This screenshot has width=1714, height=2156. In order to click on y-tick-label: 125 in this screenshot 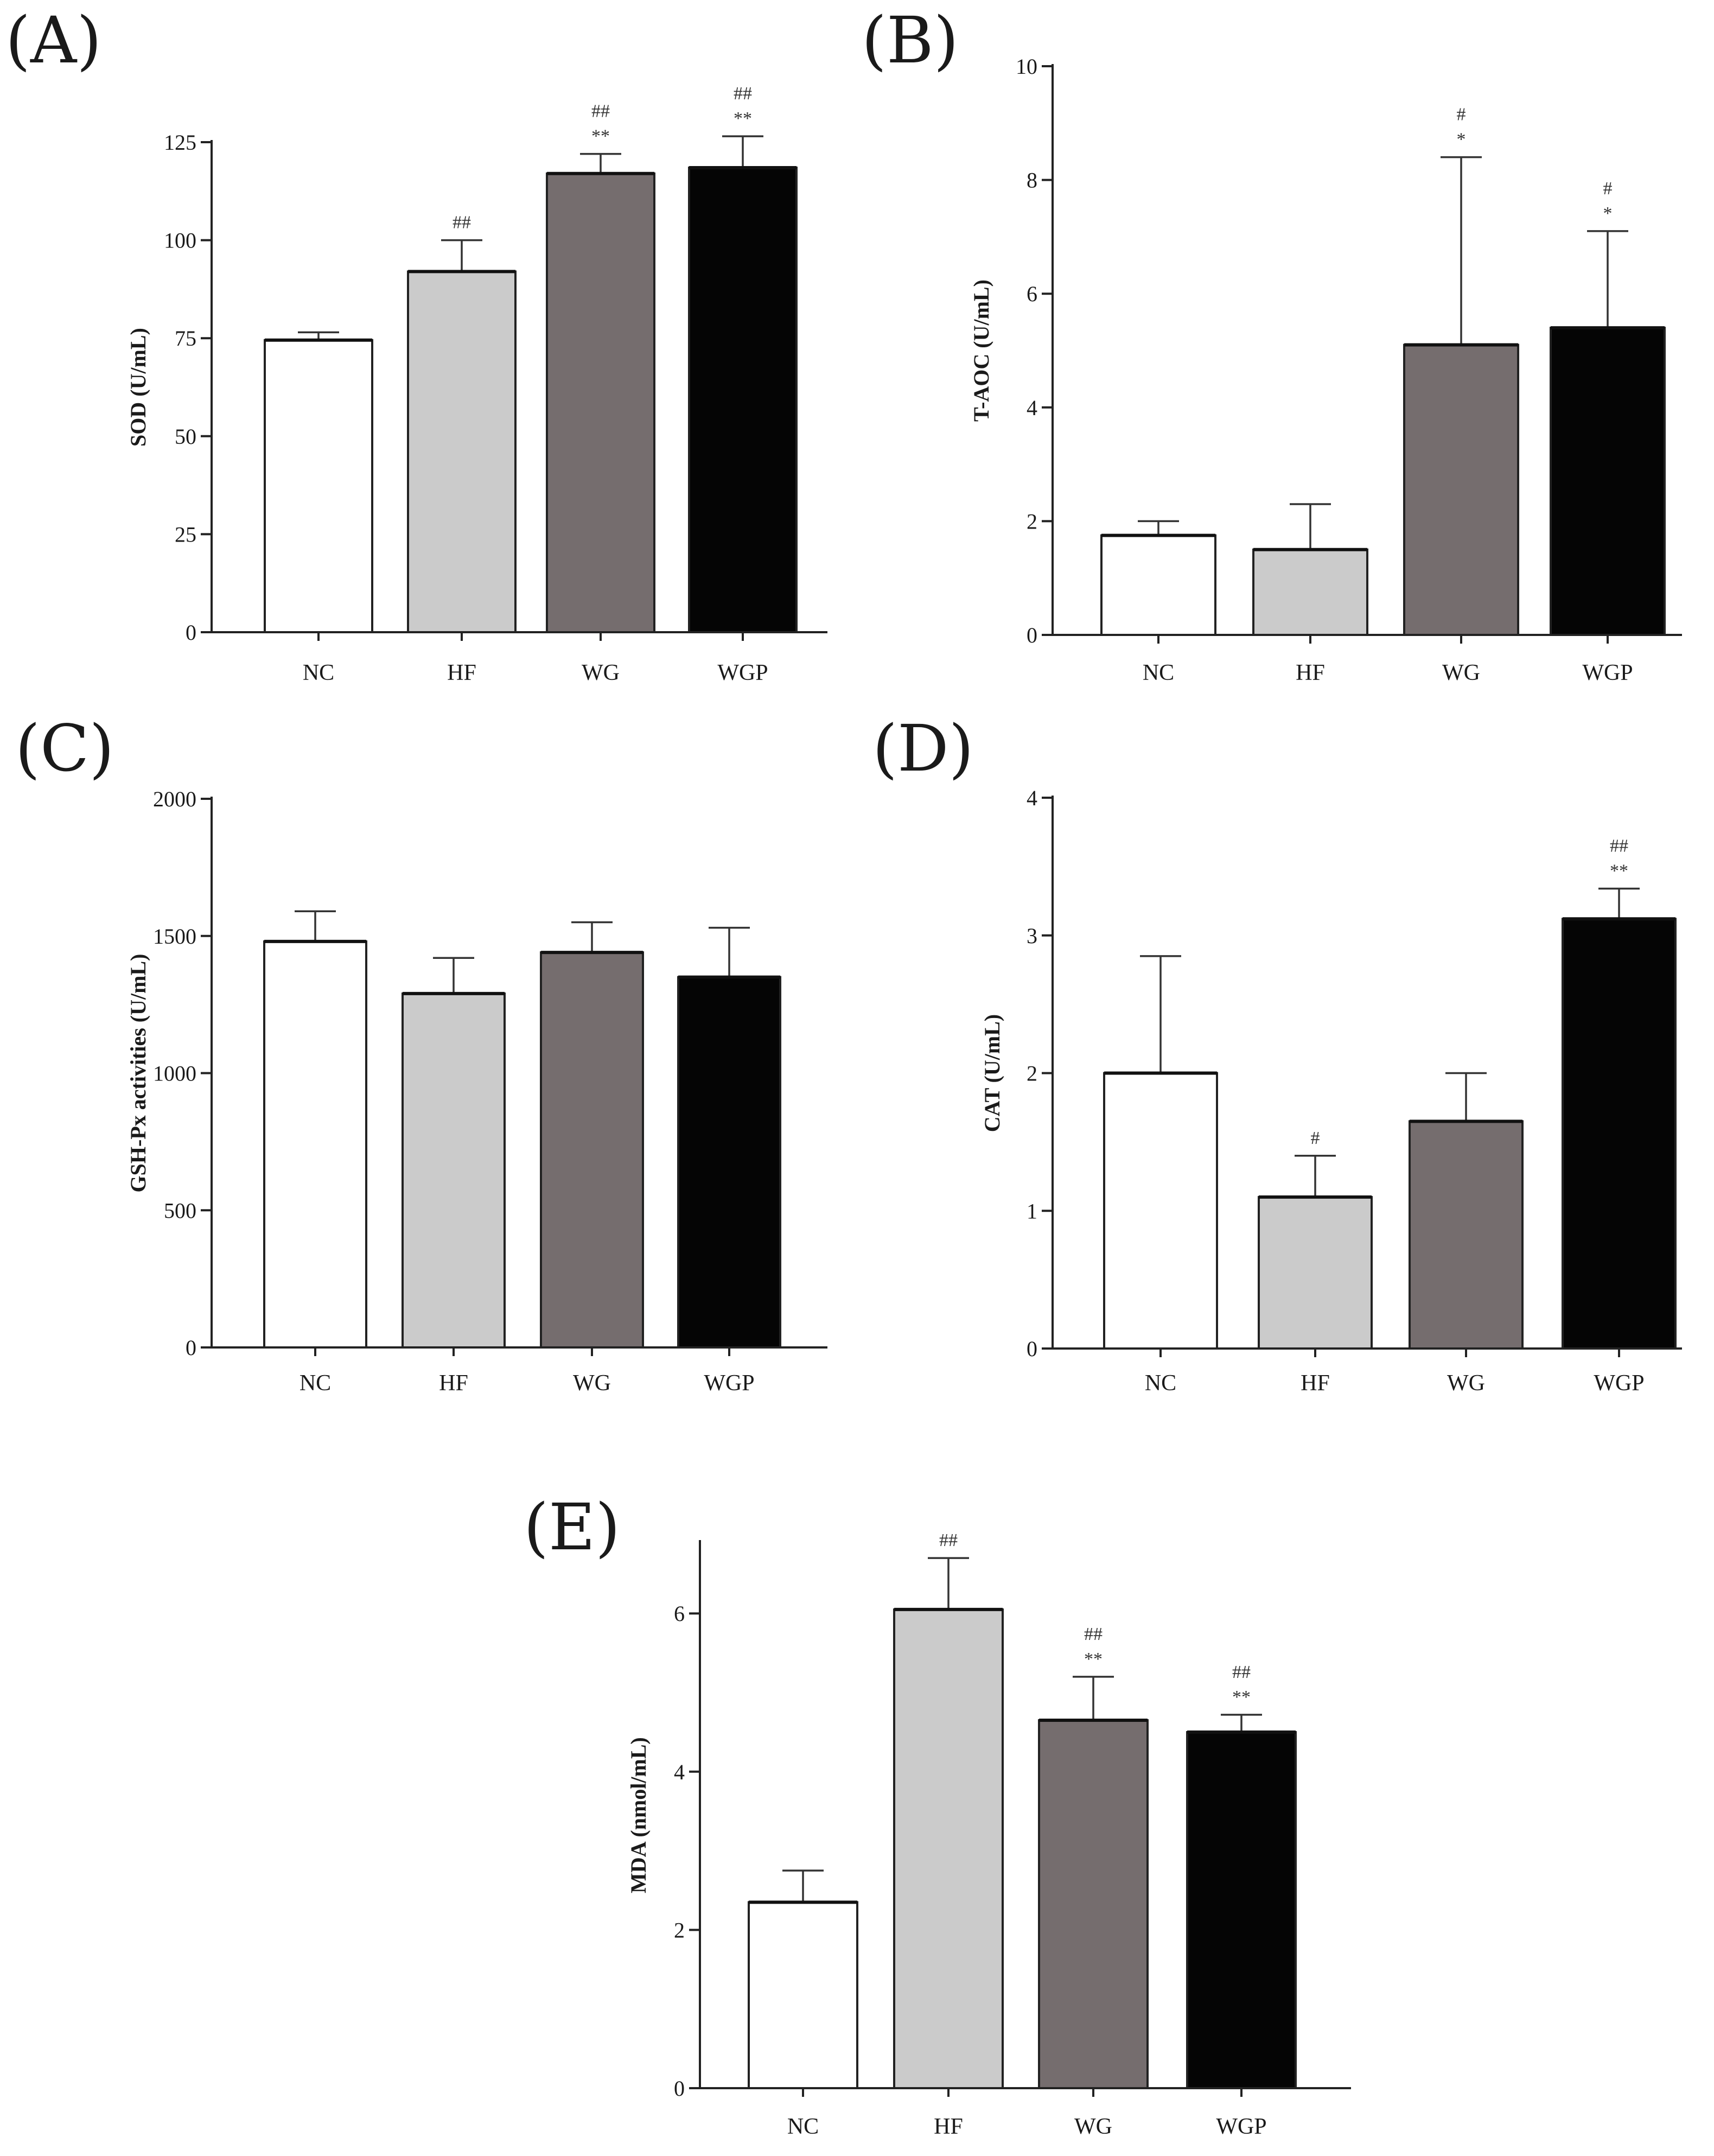, I will do `click(180, 143)`.